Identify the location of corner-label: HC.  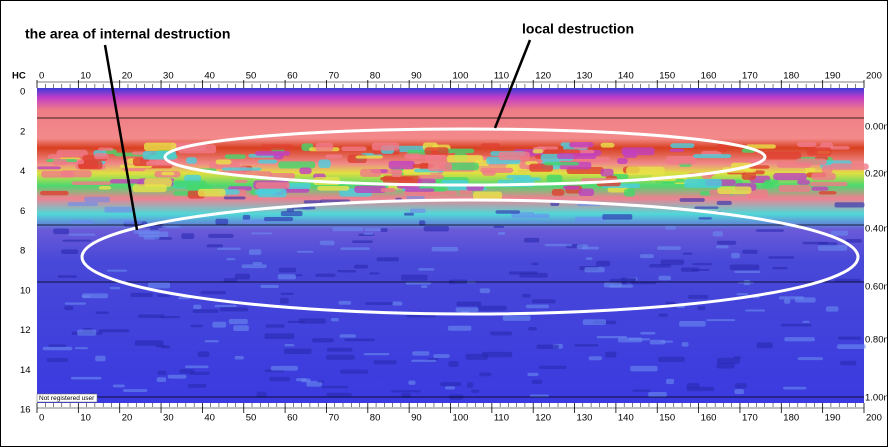
(19, 76).